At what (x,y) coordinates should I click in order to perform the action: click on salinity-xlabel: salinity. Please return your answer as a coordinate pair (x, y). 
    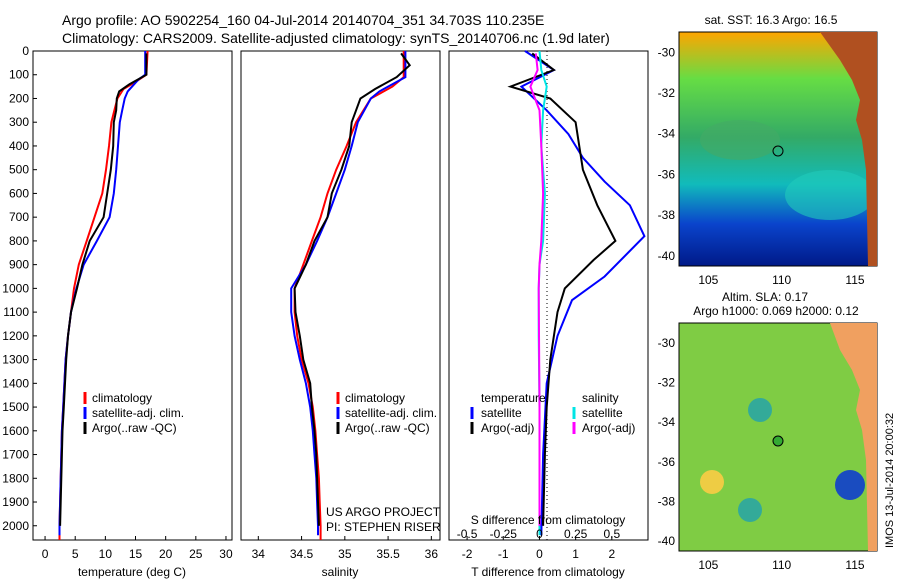
    Looking at the image, I should click on (340, 572).